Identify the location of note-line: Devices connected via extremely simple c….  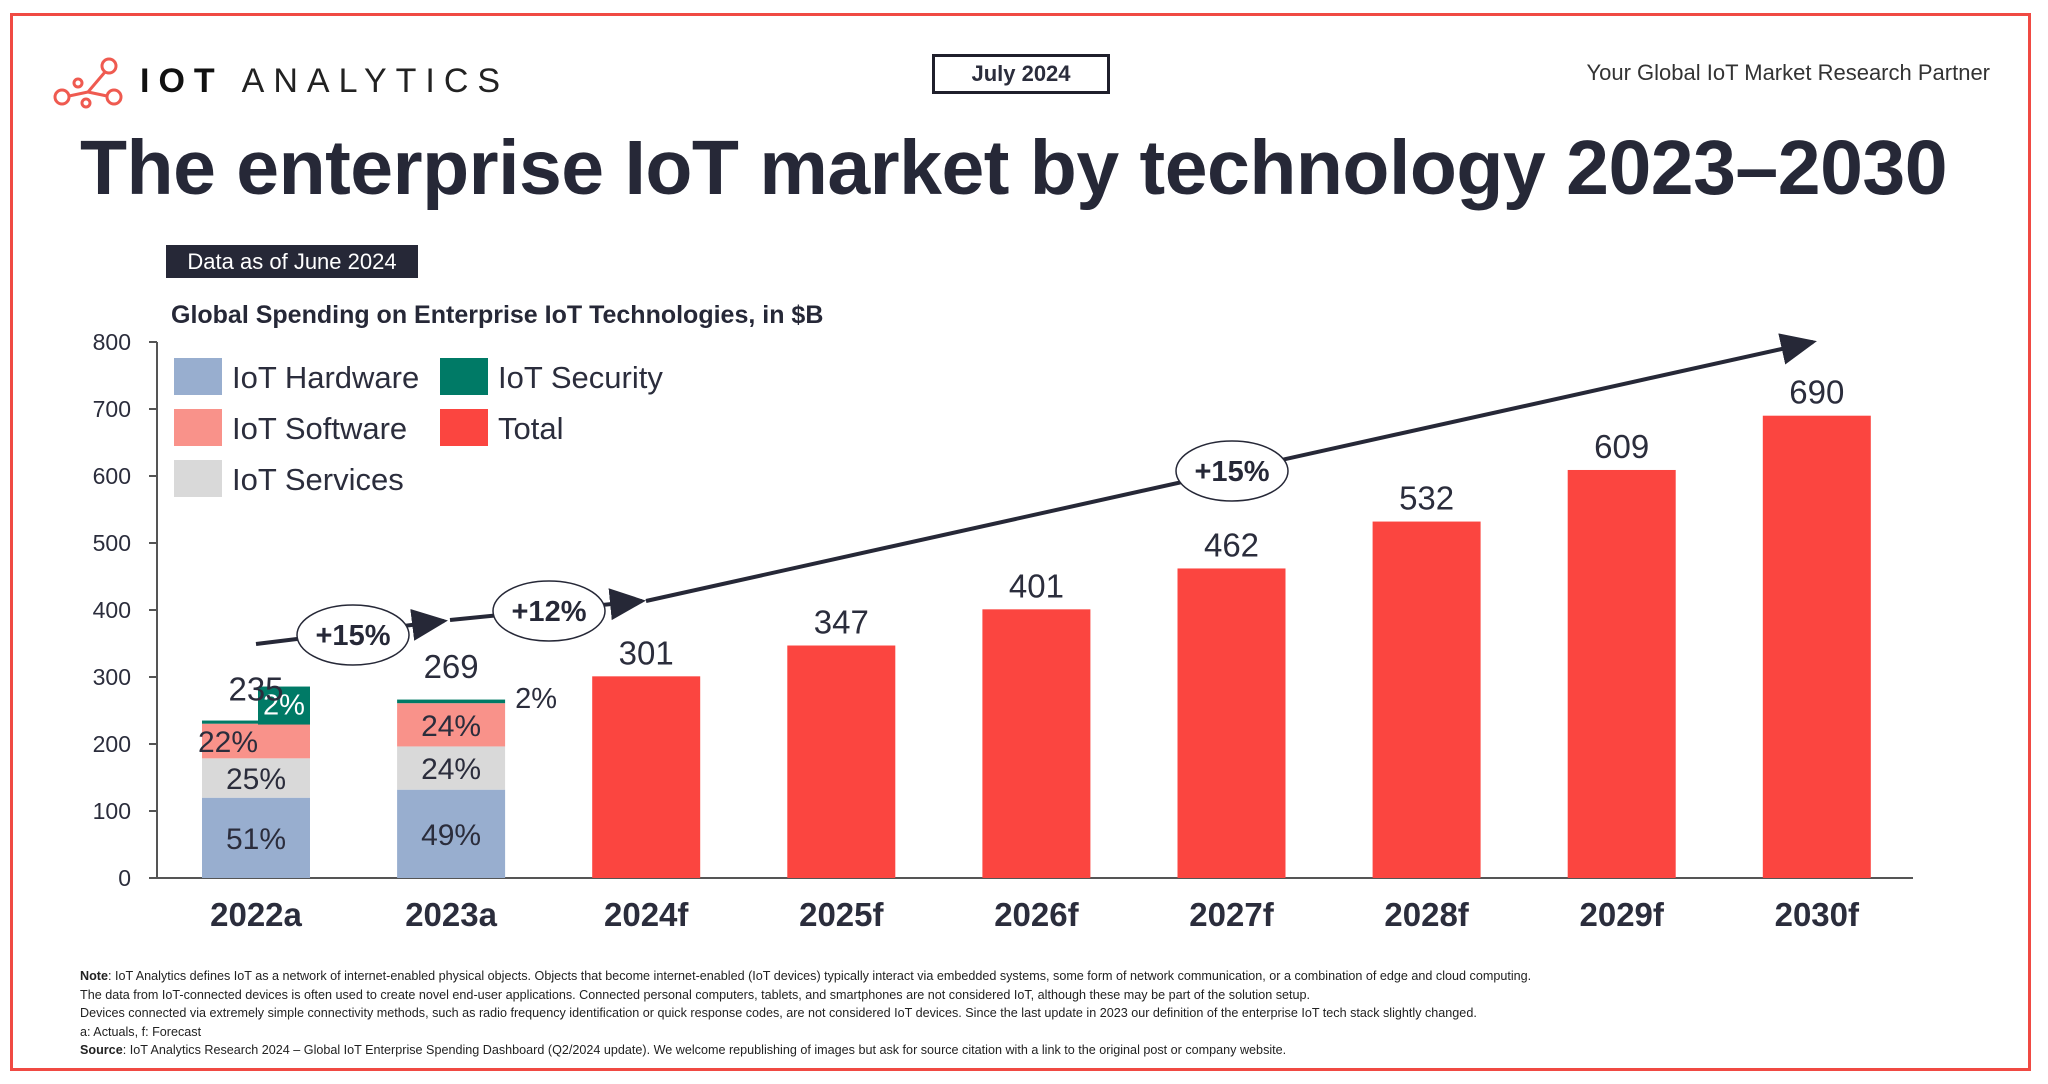
(778, 1013).